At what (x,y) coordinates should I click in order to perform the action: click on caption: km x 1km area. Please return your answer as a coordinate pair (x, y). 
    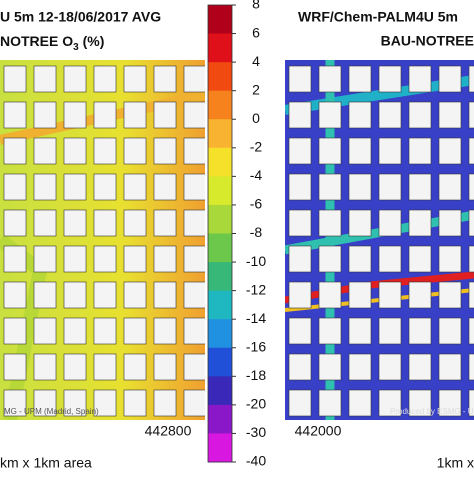
    Looking at the image, I should click on (46, 463).